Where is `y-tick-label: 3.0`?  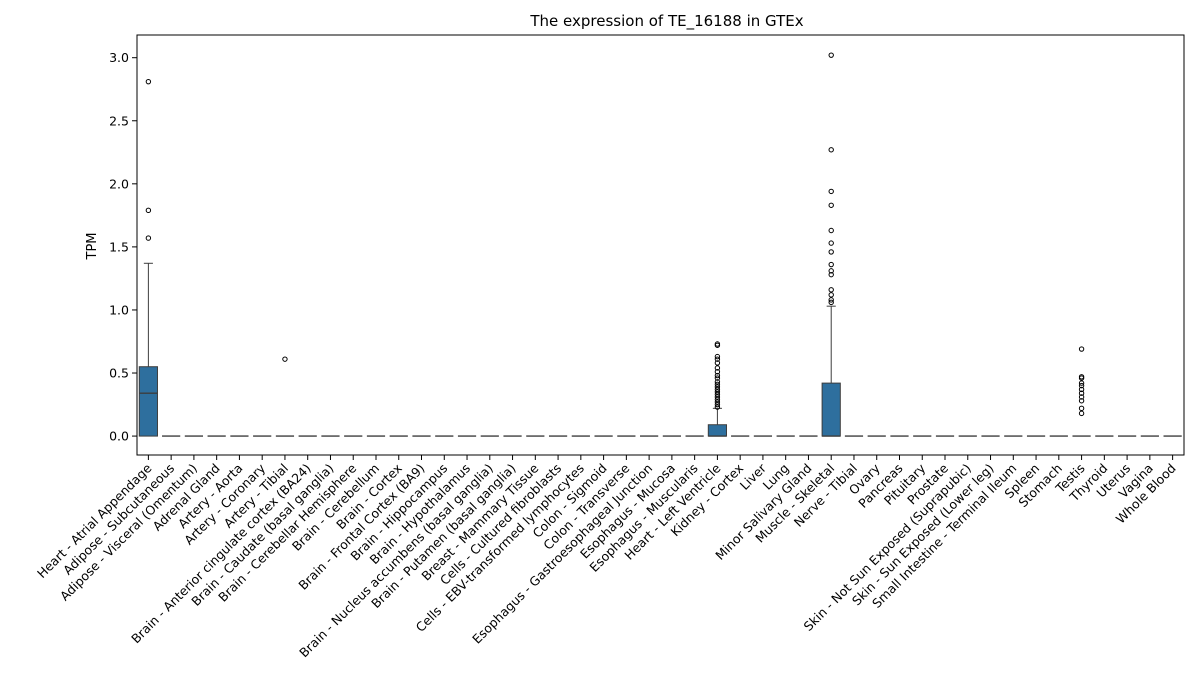 y-tick-label: 3.0 is located at coordinates (119, 57).